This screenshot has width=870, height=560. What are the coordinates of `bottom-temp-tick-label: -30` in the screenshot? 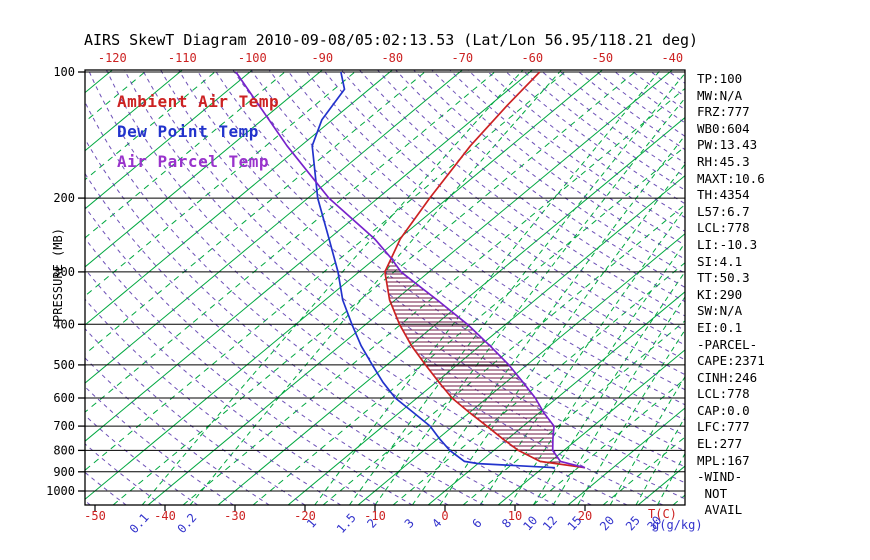 It's located at (235, 516).